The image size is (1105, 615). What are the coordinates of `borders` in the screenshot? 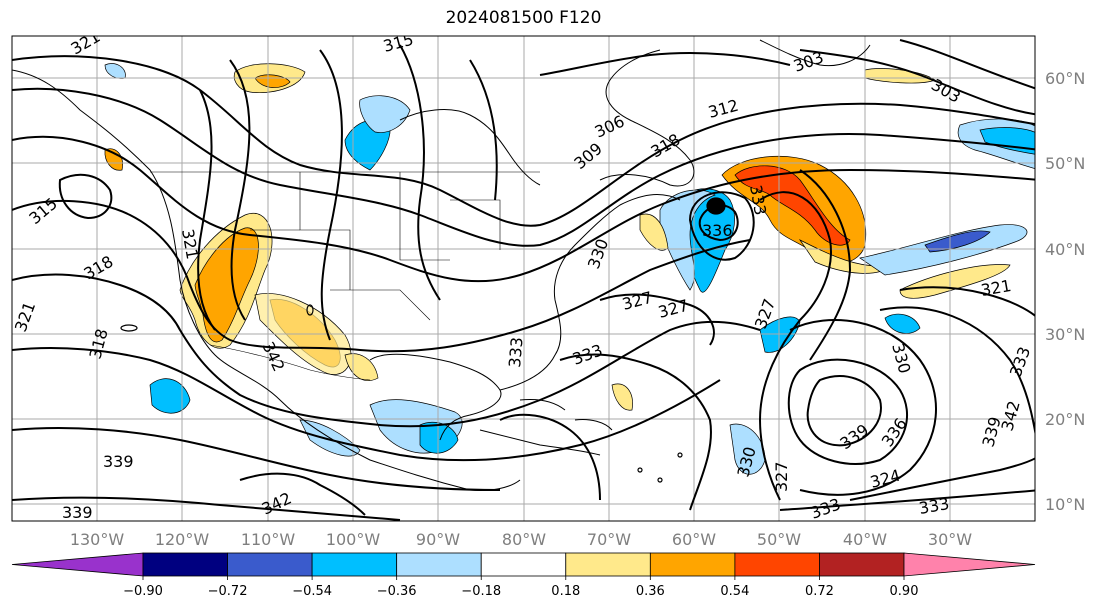 It's located at (345, 276).